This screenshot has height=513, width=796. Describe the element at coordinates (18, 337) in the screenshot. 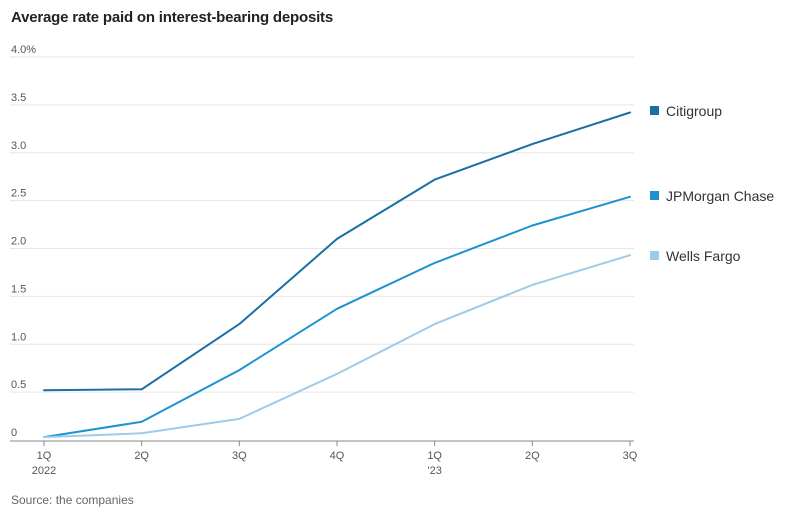

I see `y-tick-label: 1.0` at that location.